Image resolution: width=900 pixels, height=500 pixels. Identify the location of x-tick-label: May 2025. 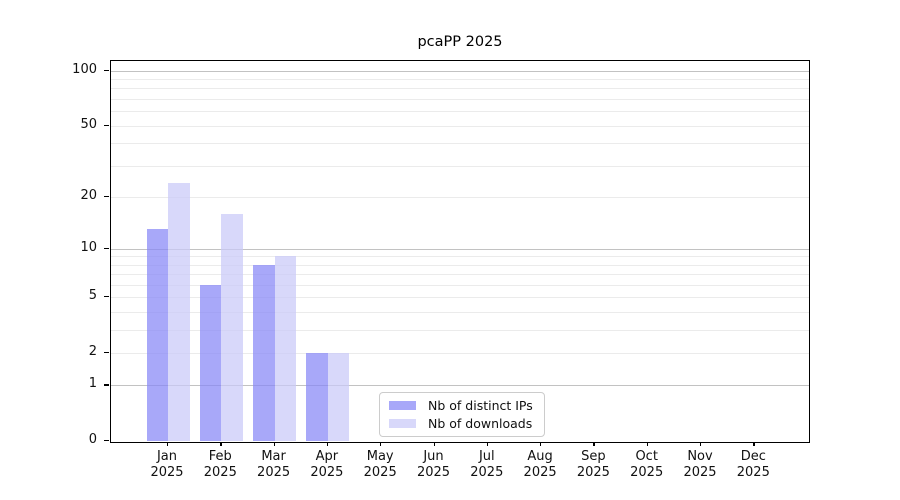
(380, 465).